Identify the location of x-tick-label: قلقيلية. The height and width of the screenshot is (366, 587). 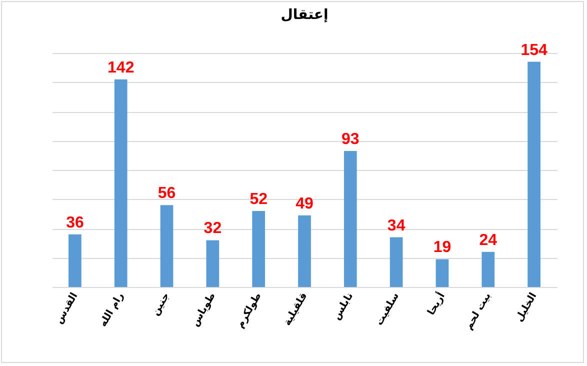
(296, 309).